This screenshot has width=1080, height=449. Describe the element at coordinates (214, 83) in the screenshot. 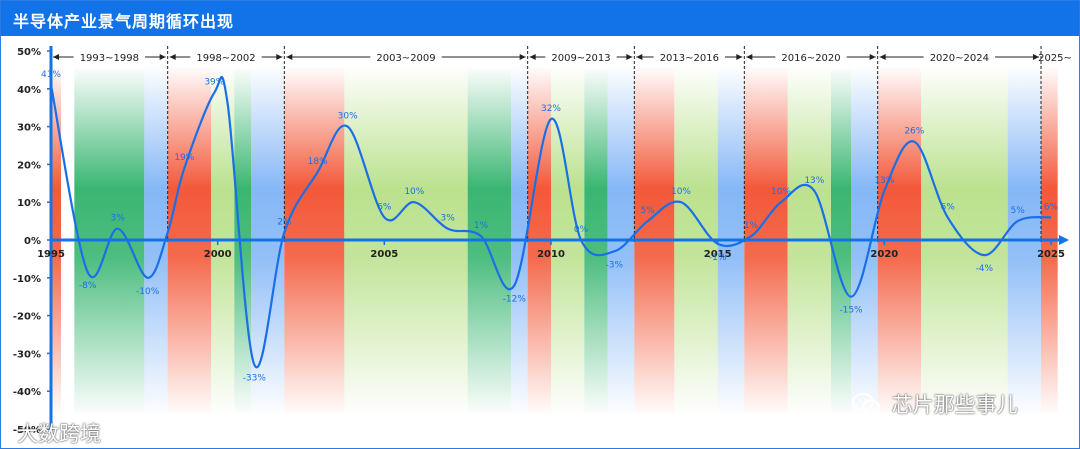

I see `data-label: 39%` at that location.